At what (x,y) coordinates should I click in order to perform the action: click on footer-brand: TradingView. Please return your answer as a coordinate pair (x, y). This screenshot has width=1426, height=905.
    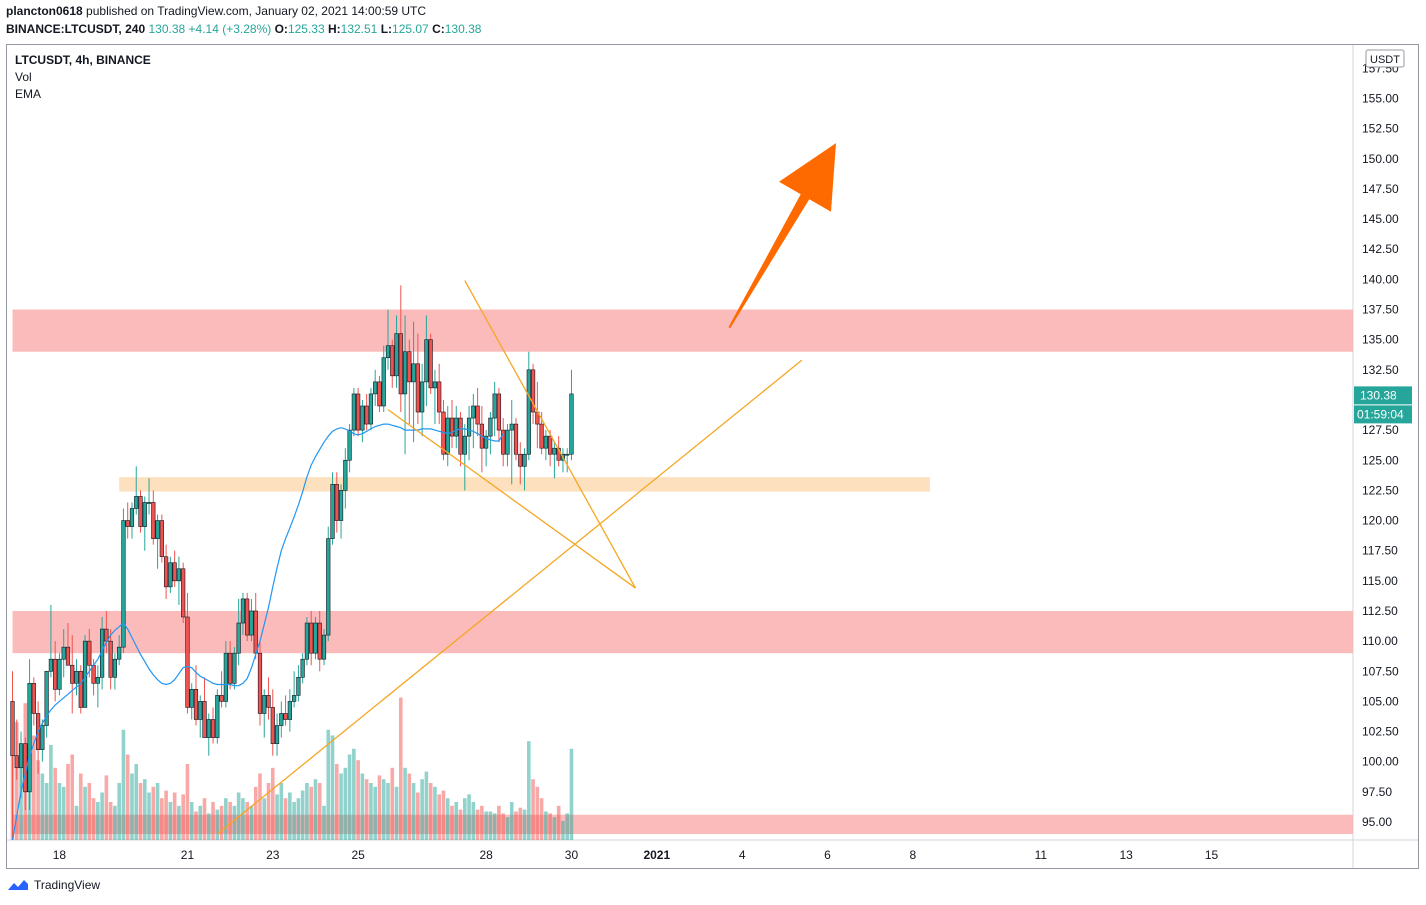
    Looking at the image, I should click on (53, 885).